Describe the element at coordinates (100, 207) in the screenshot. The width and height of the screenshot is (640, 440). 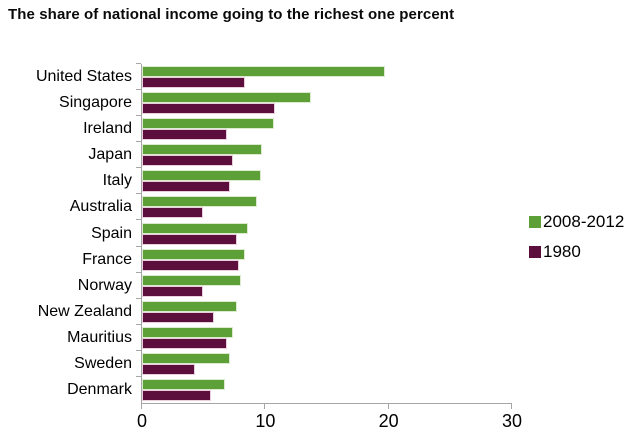
I see `category-label: Australia` at that location.